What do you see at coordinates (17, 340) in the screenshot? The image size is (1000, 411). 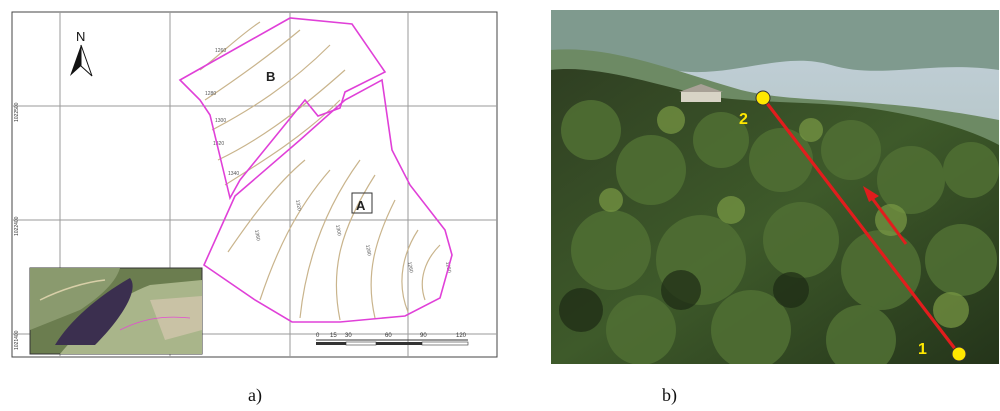 I see `y-axis-label-3: 1021400` at bounding box center [17, 340].